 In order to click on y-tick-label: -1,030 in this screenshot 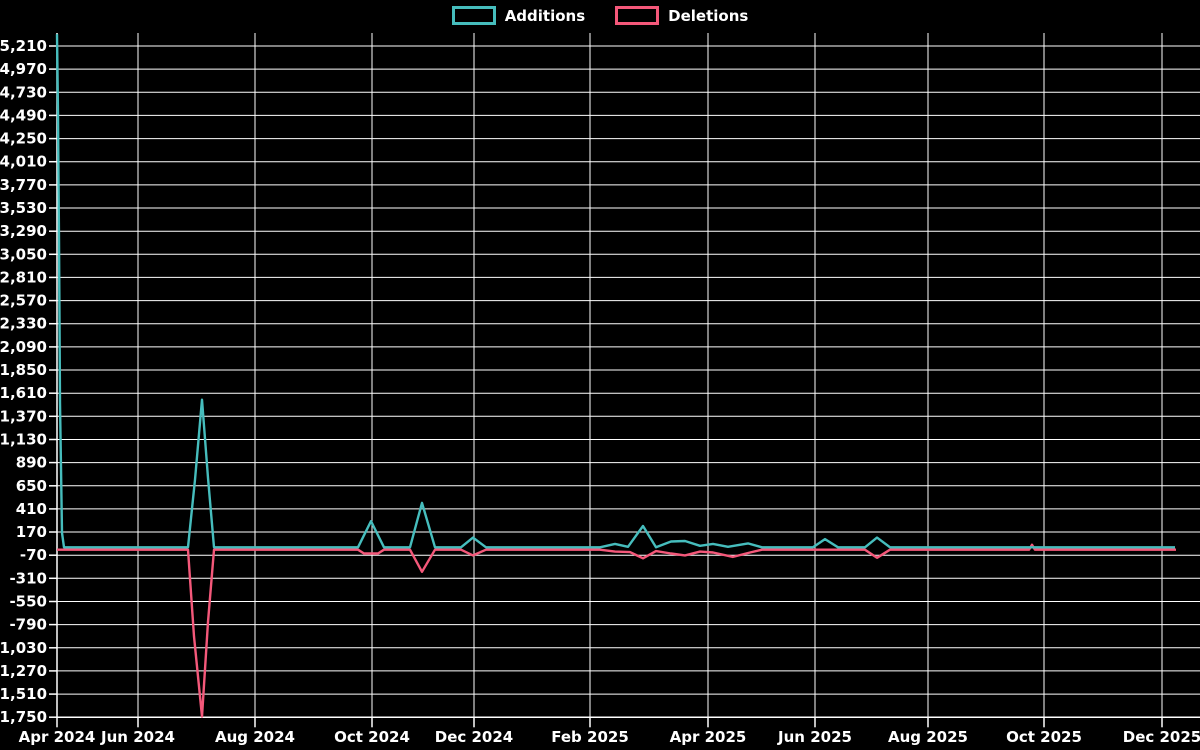, I will do `click(23, 648)`.